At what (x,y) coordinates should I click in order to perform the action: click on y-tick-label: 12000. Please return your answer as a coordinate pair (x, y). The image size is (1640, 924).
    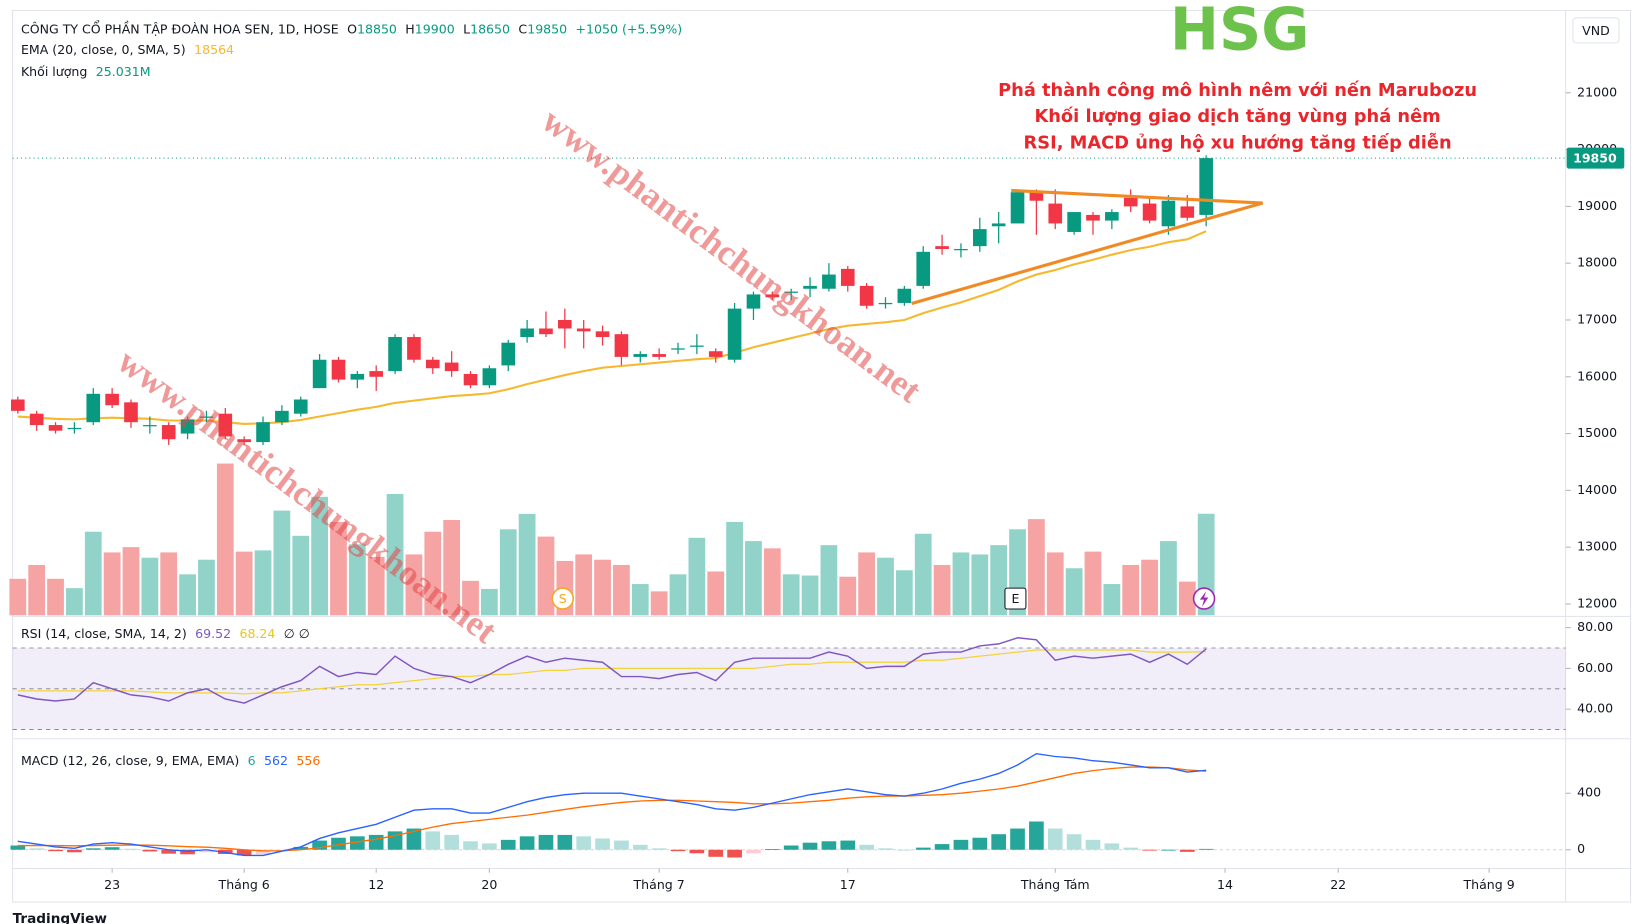
    Looking at the image, I should click on (1597, 602).